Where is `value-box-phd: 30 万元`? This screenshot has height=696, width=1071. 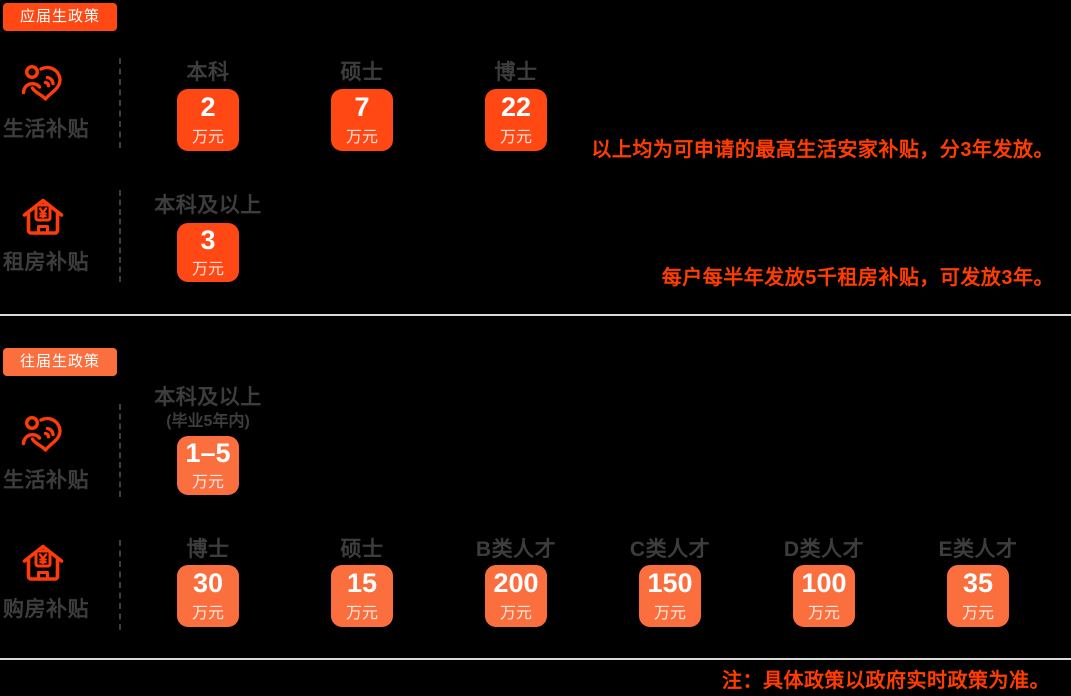
value-box-phd: 30 万元 is located at coordinates (208, 596).